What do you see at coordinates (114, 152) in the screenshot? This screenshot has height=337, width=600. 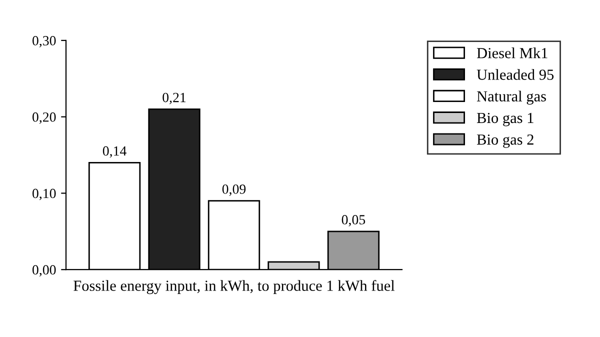 I see `data-label: 0,14` at bounding box center [114, 152].